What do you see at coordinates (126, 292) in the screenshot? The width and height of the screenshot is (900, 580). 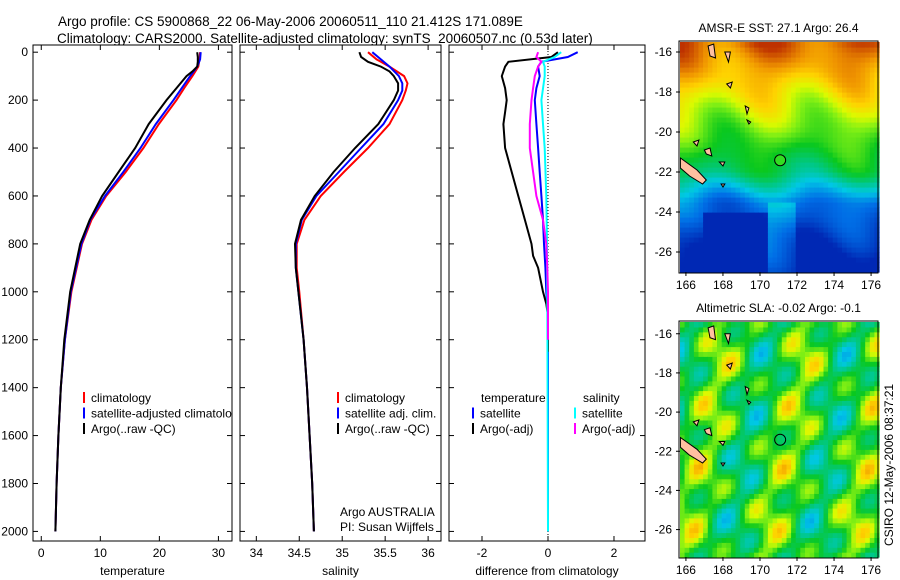 I see `series-line-argo-raw-qc-` at bounding box center [126, 292].